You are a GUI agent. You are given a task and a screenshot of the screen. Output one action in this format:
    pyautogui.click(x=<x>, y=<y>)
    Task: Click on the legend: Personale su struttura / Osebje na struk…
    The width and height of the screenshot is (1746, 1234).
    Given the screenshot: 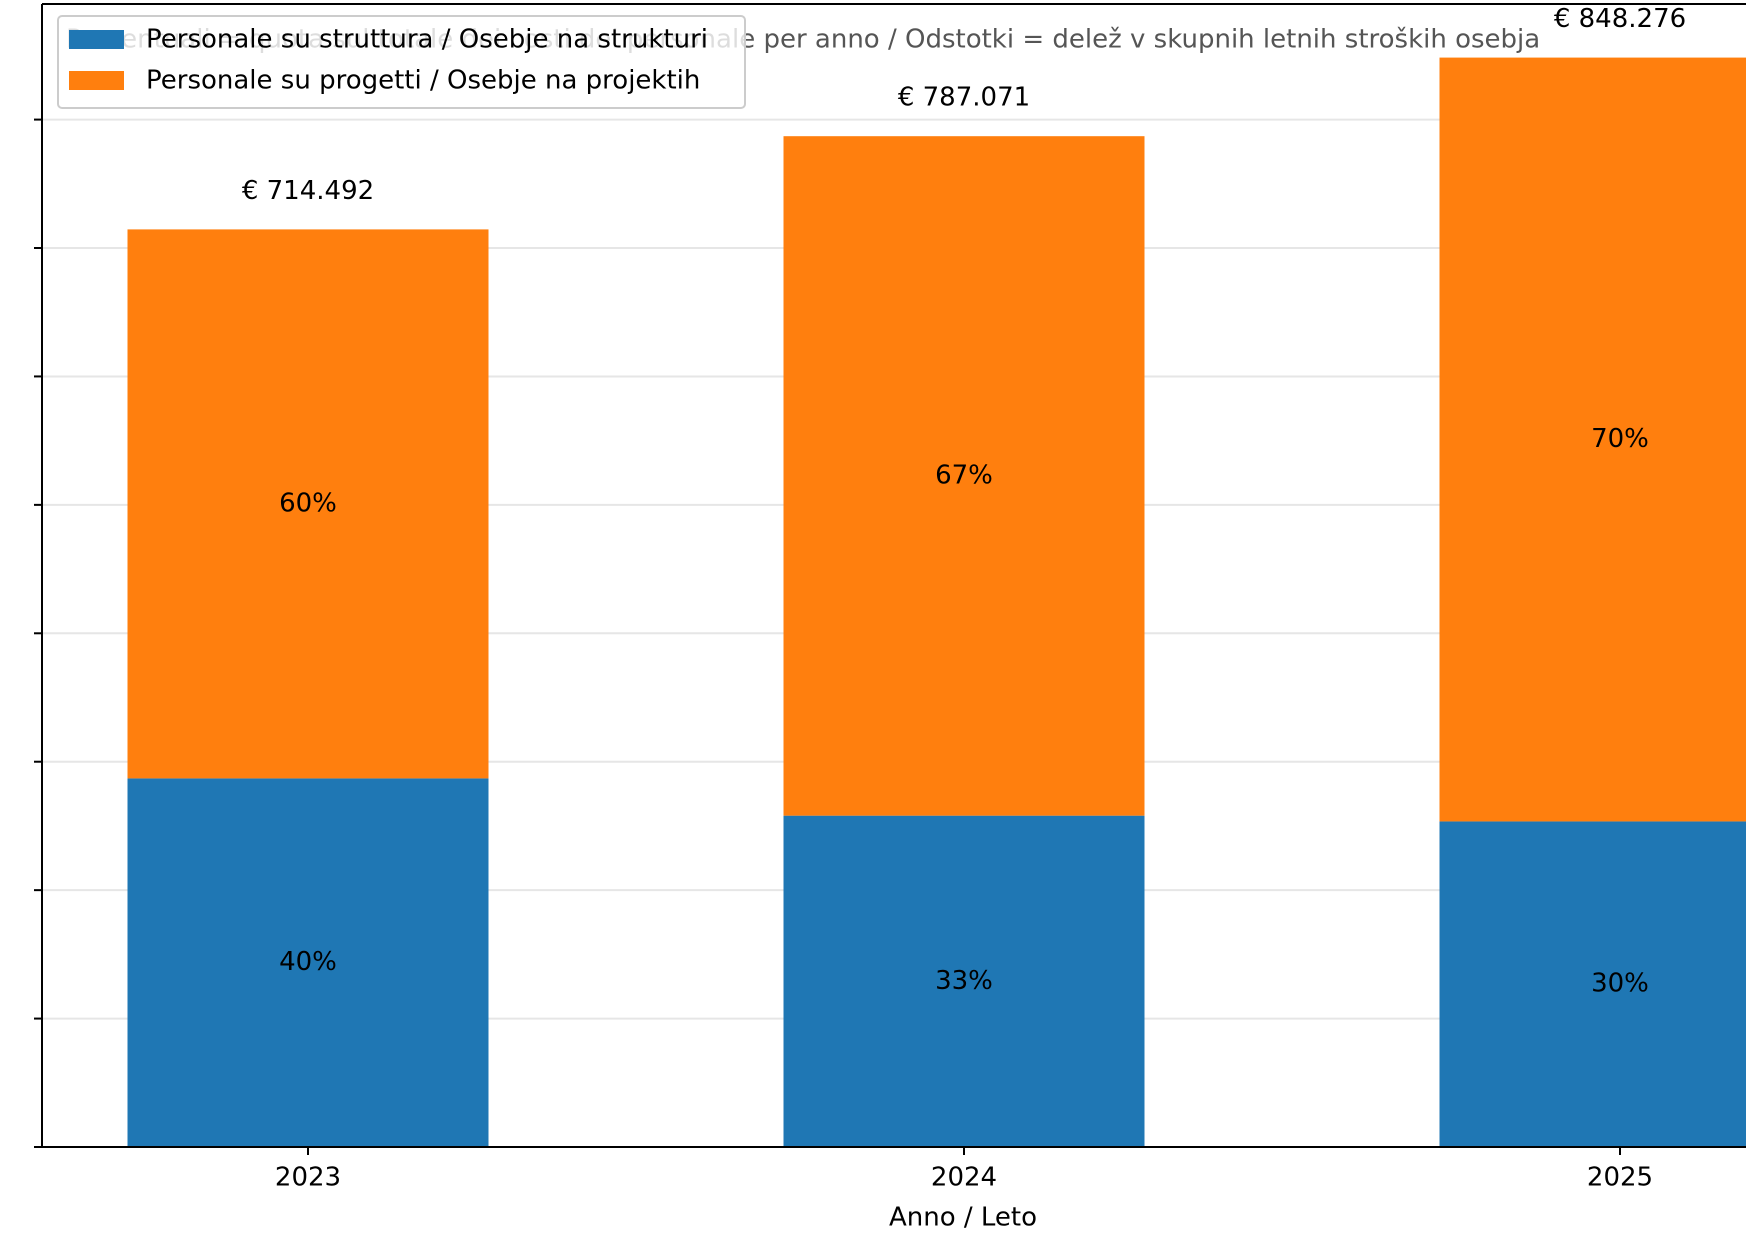 What is the action you would take?
    pyautogui.click(x=401, y=62)
    